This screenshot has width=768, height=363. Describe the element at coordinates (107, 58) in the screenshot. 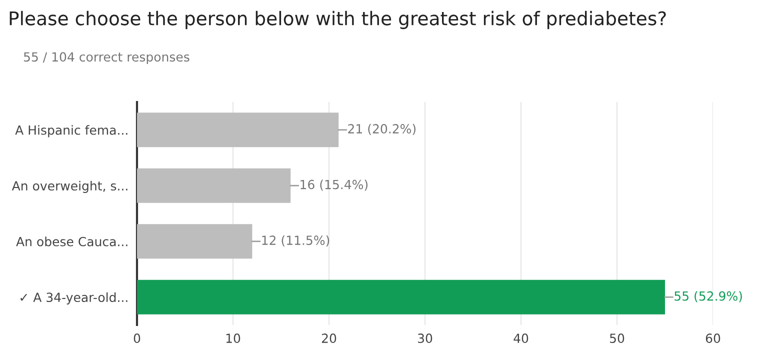

I see `chart-subtitle: 55 / 104 correct responses` at that location.